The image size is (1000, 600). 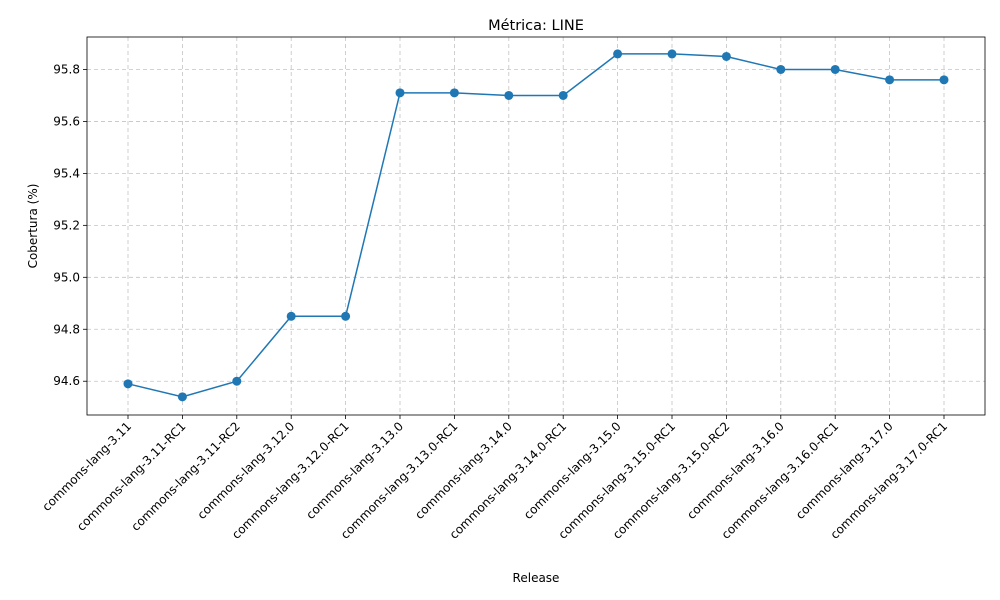 I want to click on y-tick-label: 95.8, so click(x=66, y=69).